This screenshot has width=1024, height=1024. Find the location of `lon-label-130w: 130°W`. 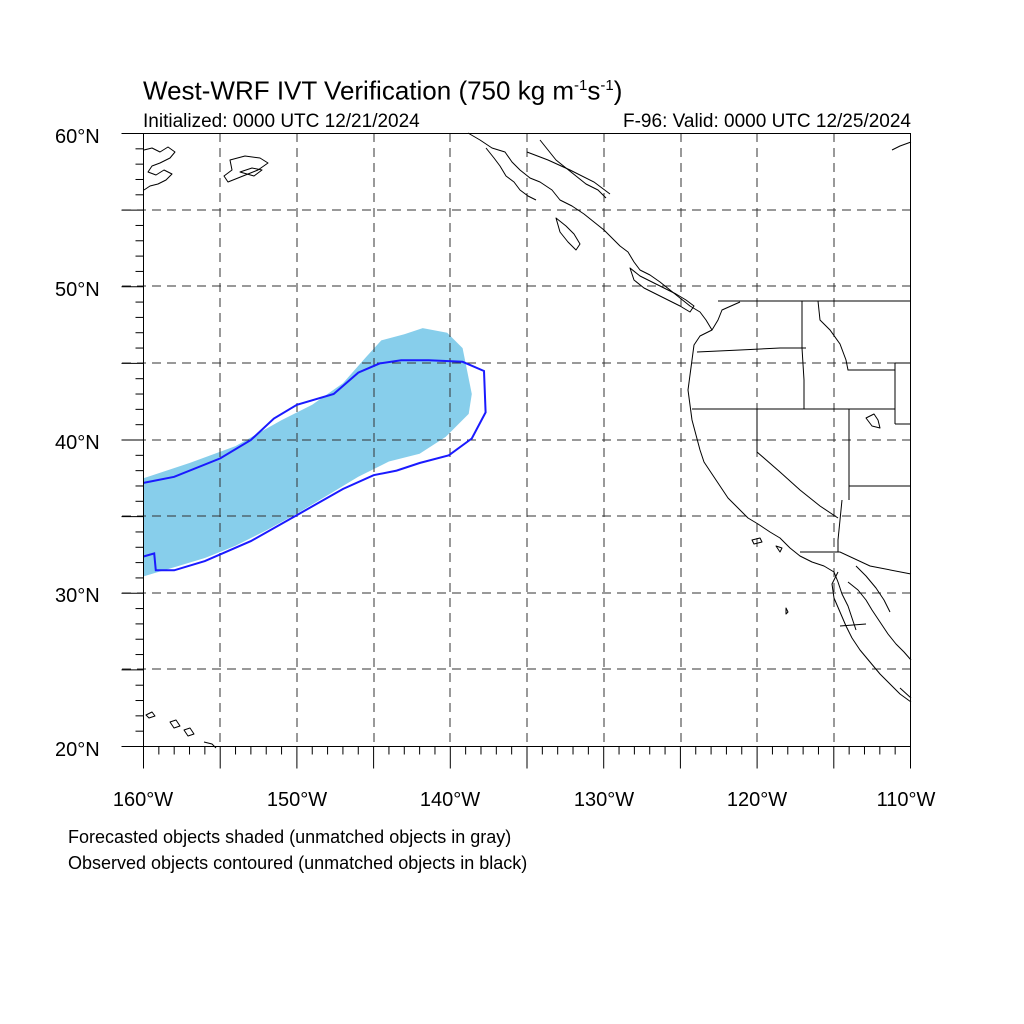

lon-label-130w: 130°W is located at coordinates (604, 800).